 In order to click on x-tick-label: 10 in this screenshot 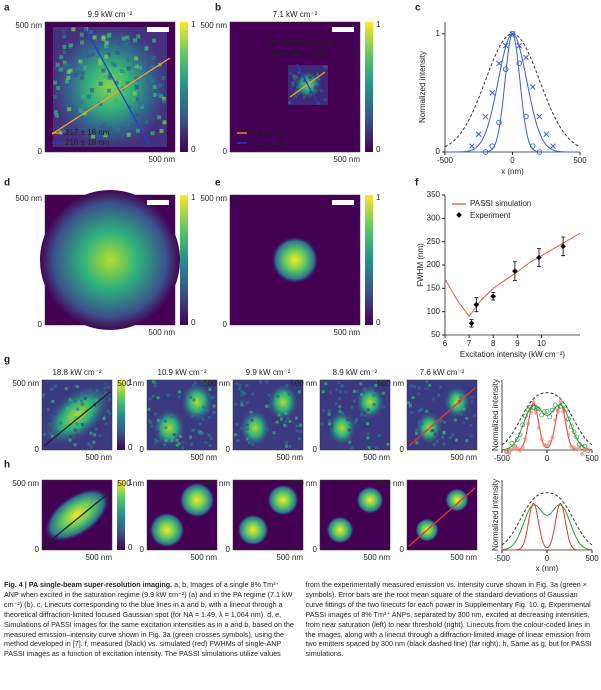, I will do `click(541, 343)`.